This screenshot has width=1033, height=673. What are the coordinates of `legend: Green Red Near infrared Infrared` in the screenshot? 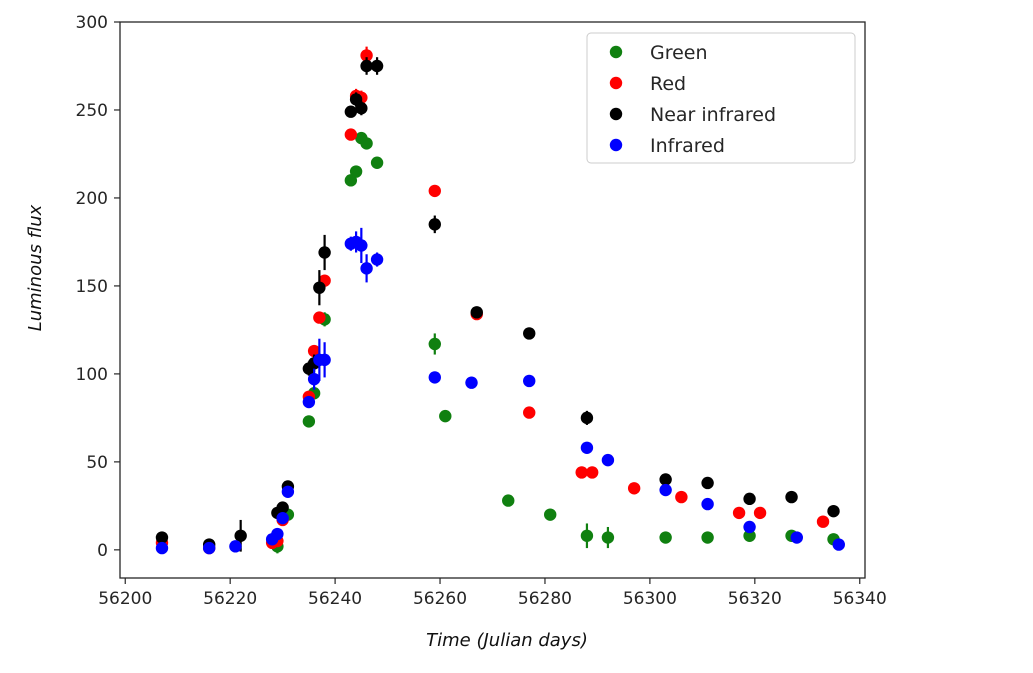 It's located at (721, 98).